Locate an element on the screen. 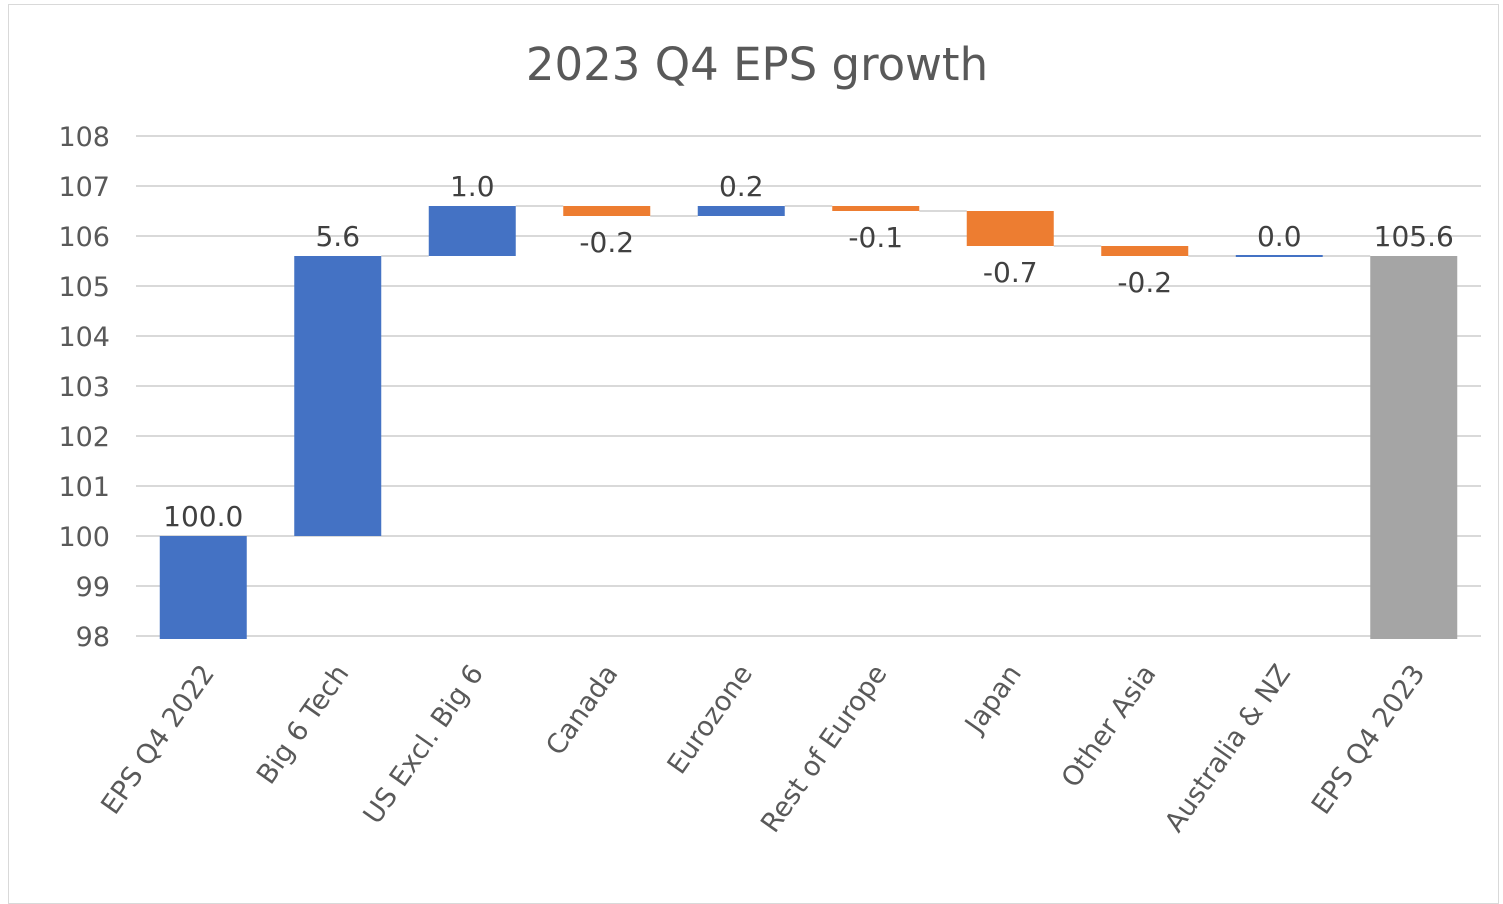 Image resolution: width=1503 pixels, height=904 pixels. x-category-label: EPS Q4 2022 is located at coordinates (158, 739).